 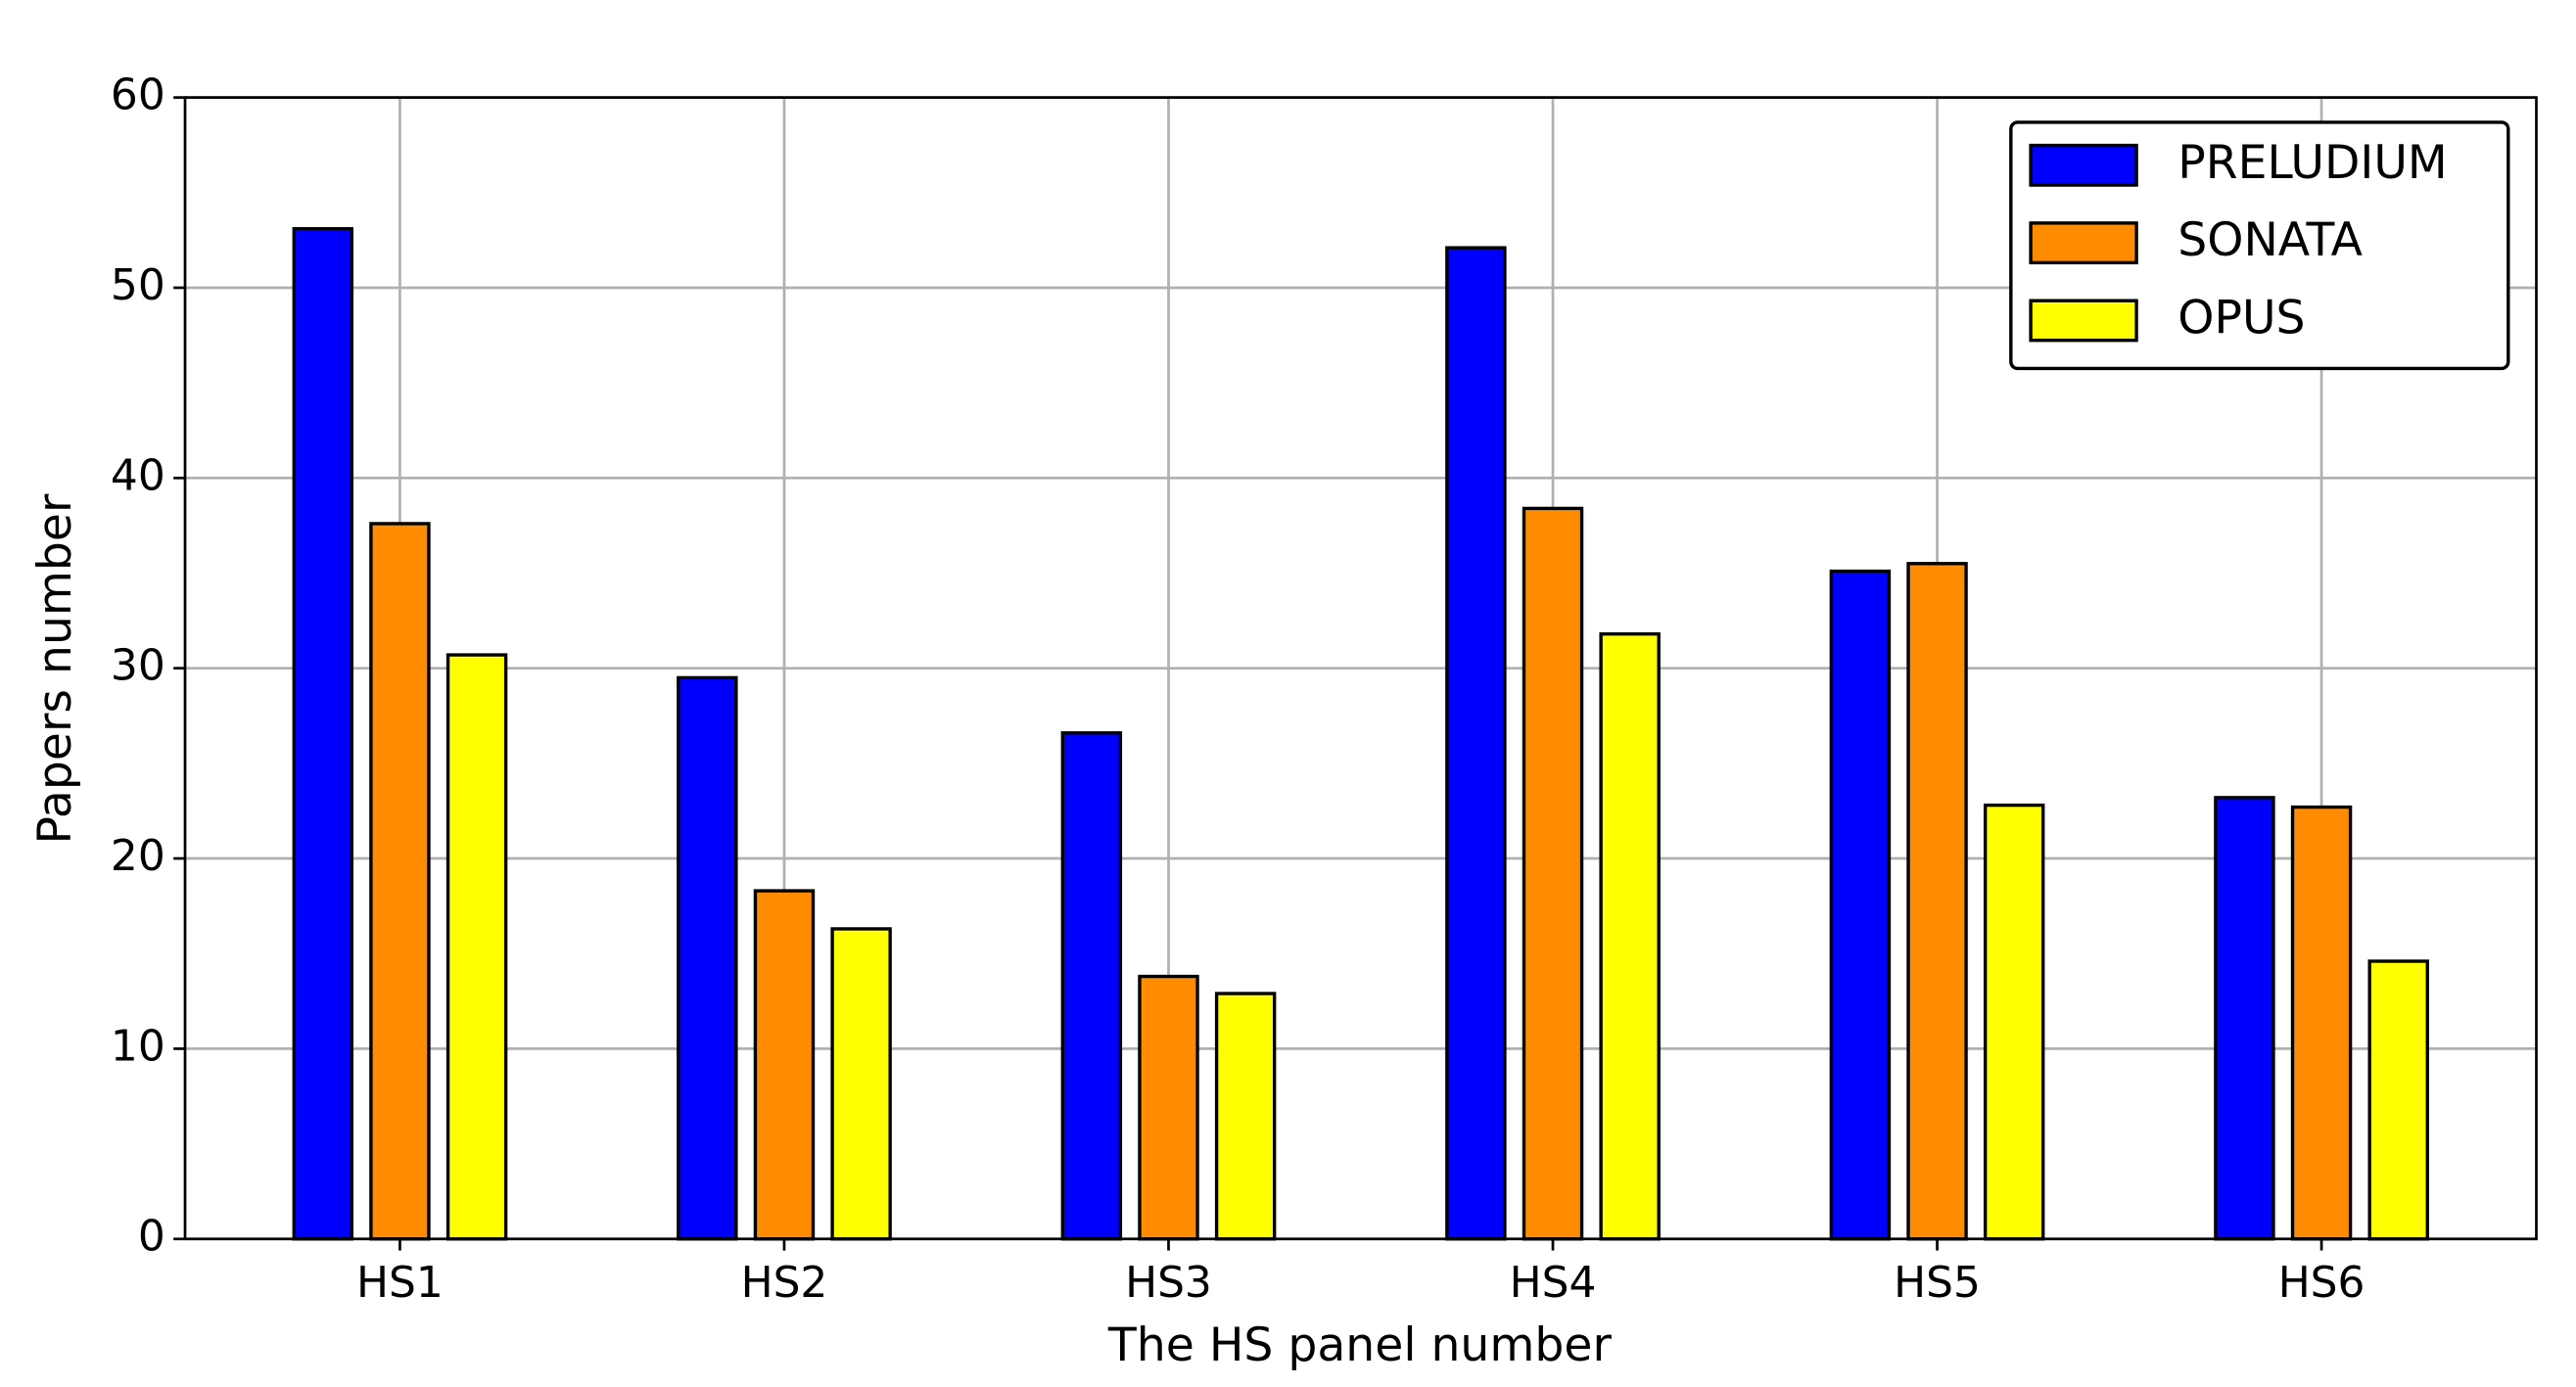 What do you see at coordinates (138, 95) in the screenshot?
I see `y-tick-label: 60` at bounding box center [138, 95].